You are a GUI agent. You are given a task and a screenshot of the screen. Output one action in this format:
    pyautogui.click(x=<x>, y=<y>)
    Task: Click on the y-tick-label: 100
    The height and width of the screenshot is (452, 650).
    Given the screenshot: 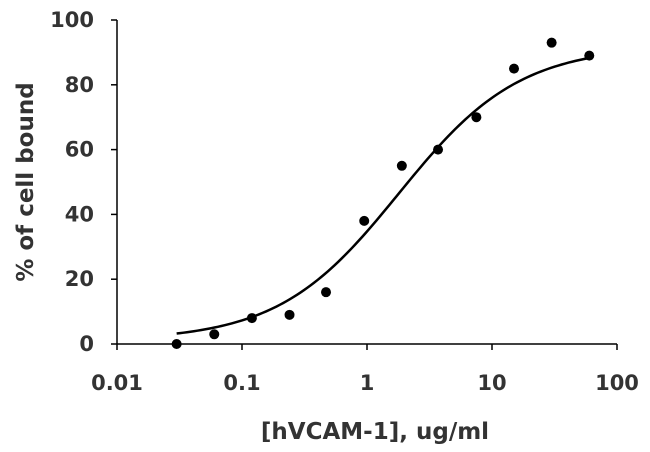 What is the action you would take?
    pyautogui.click(x=72, y=20)
    